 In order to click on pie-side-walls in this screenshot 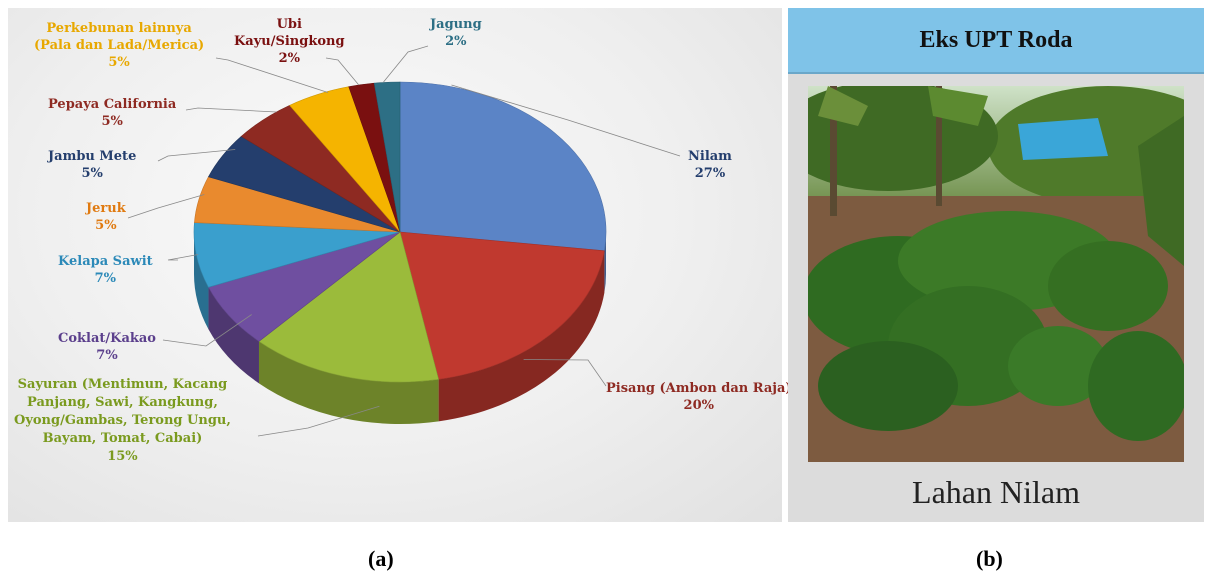, I will do `click(400, 328)`.